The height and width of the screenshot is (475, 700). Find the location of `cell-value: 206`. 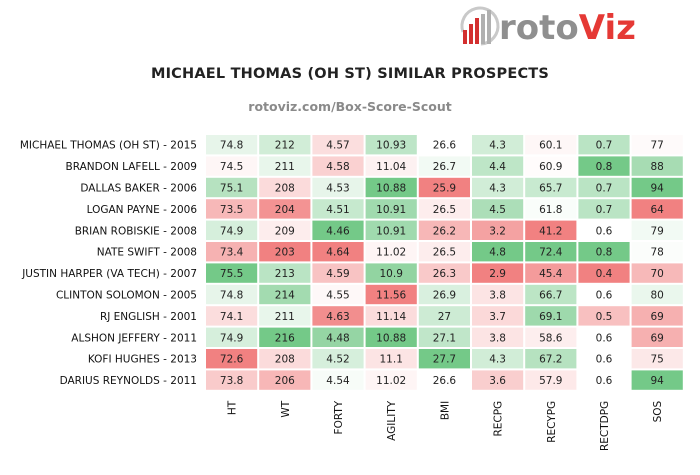

cell-value: 206 is located at coordinates (285, 381).